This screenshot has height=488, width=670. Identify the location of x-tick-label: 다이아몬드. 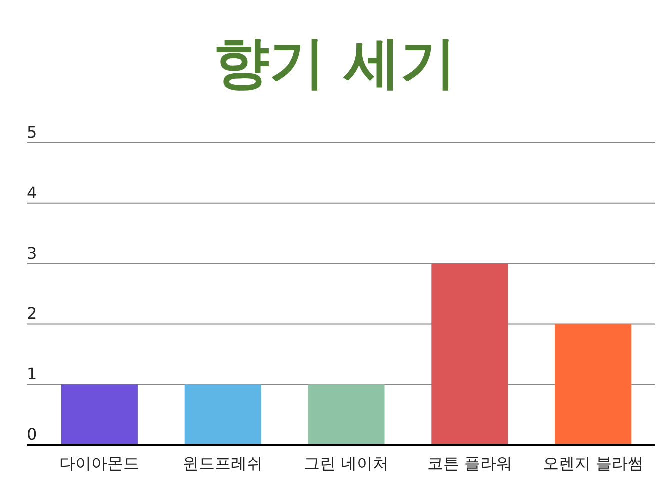
(100, 463).